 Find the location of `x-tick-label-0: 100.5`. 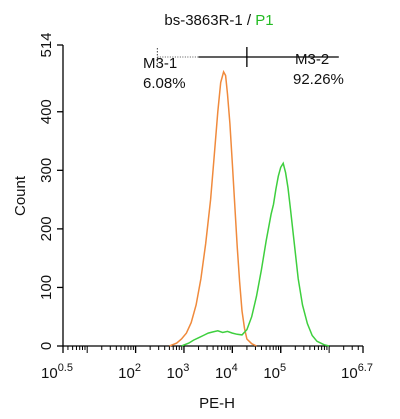

x-tick-label-0: 100.5 is located at coordinates (57, 372).